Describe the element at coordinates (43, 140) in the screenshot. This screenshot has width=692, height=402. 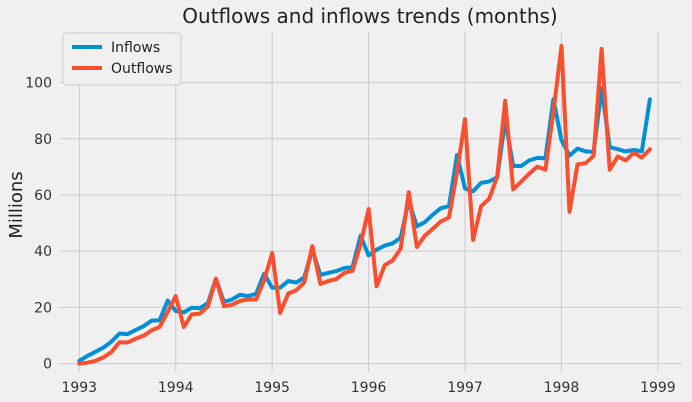
I see `y-tick-label: 80` at that location.